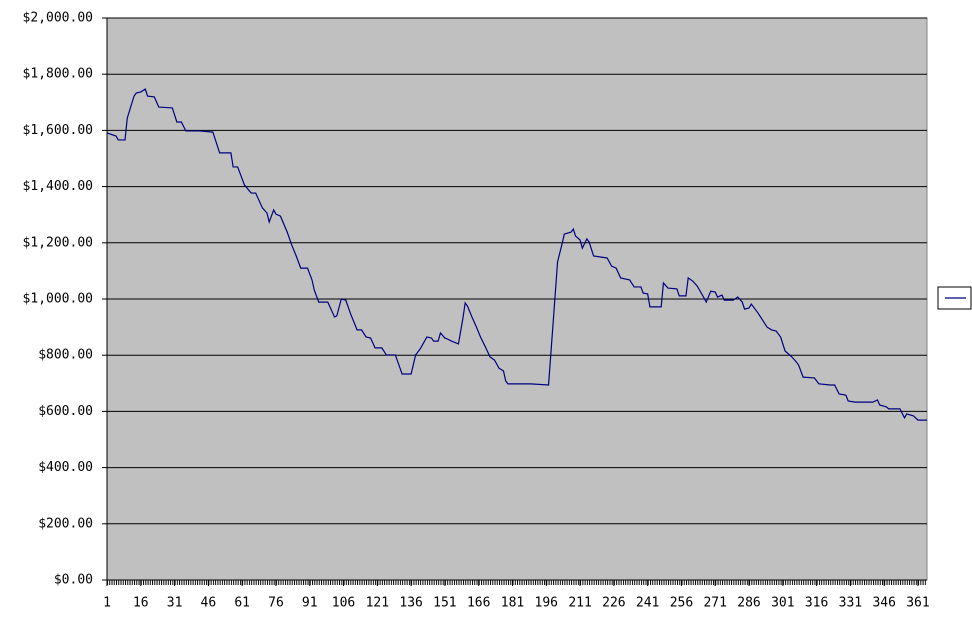 This screenshot has width=972, height=624. Describe the element at coordinates (58, 186) in the screenshot. I see `y-tick-label: $1,400.00` at that location.